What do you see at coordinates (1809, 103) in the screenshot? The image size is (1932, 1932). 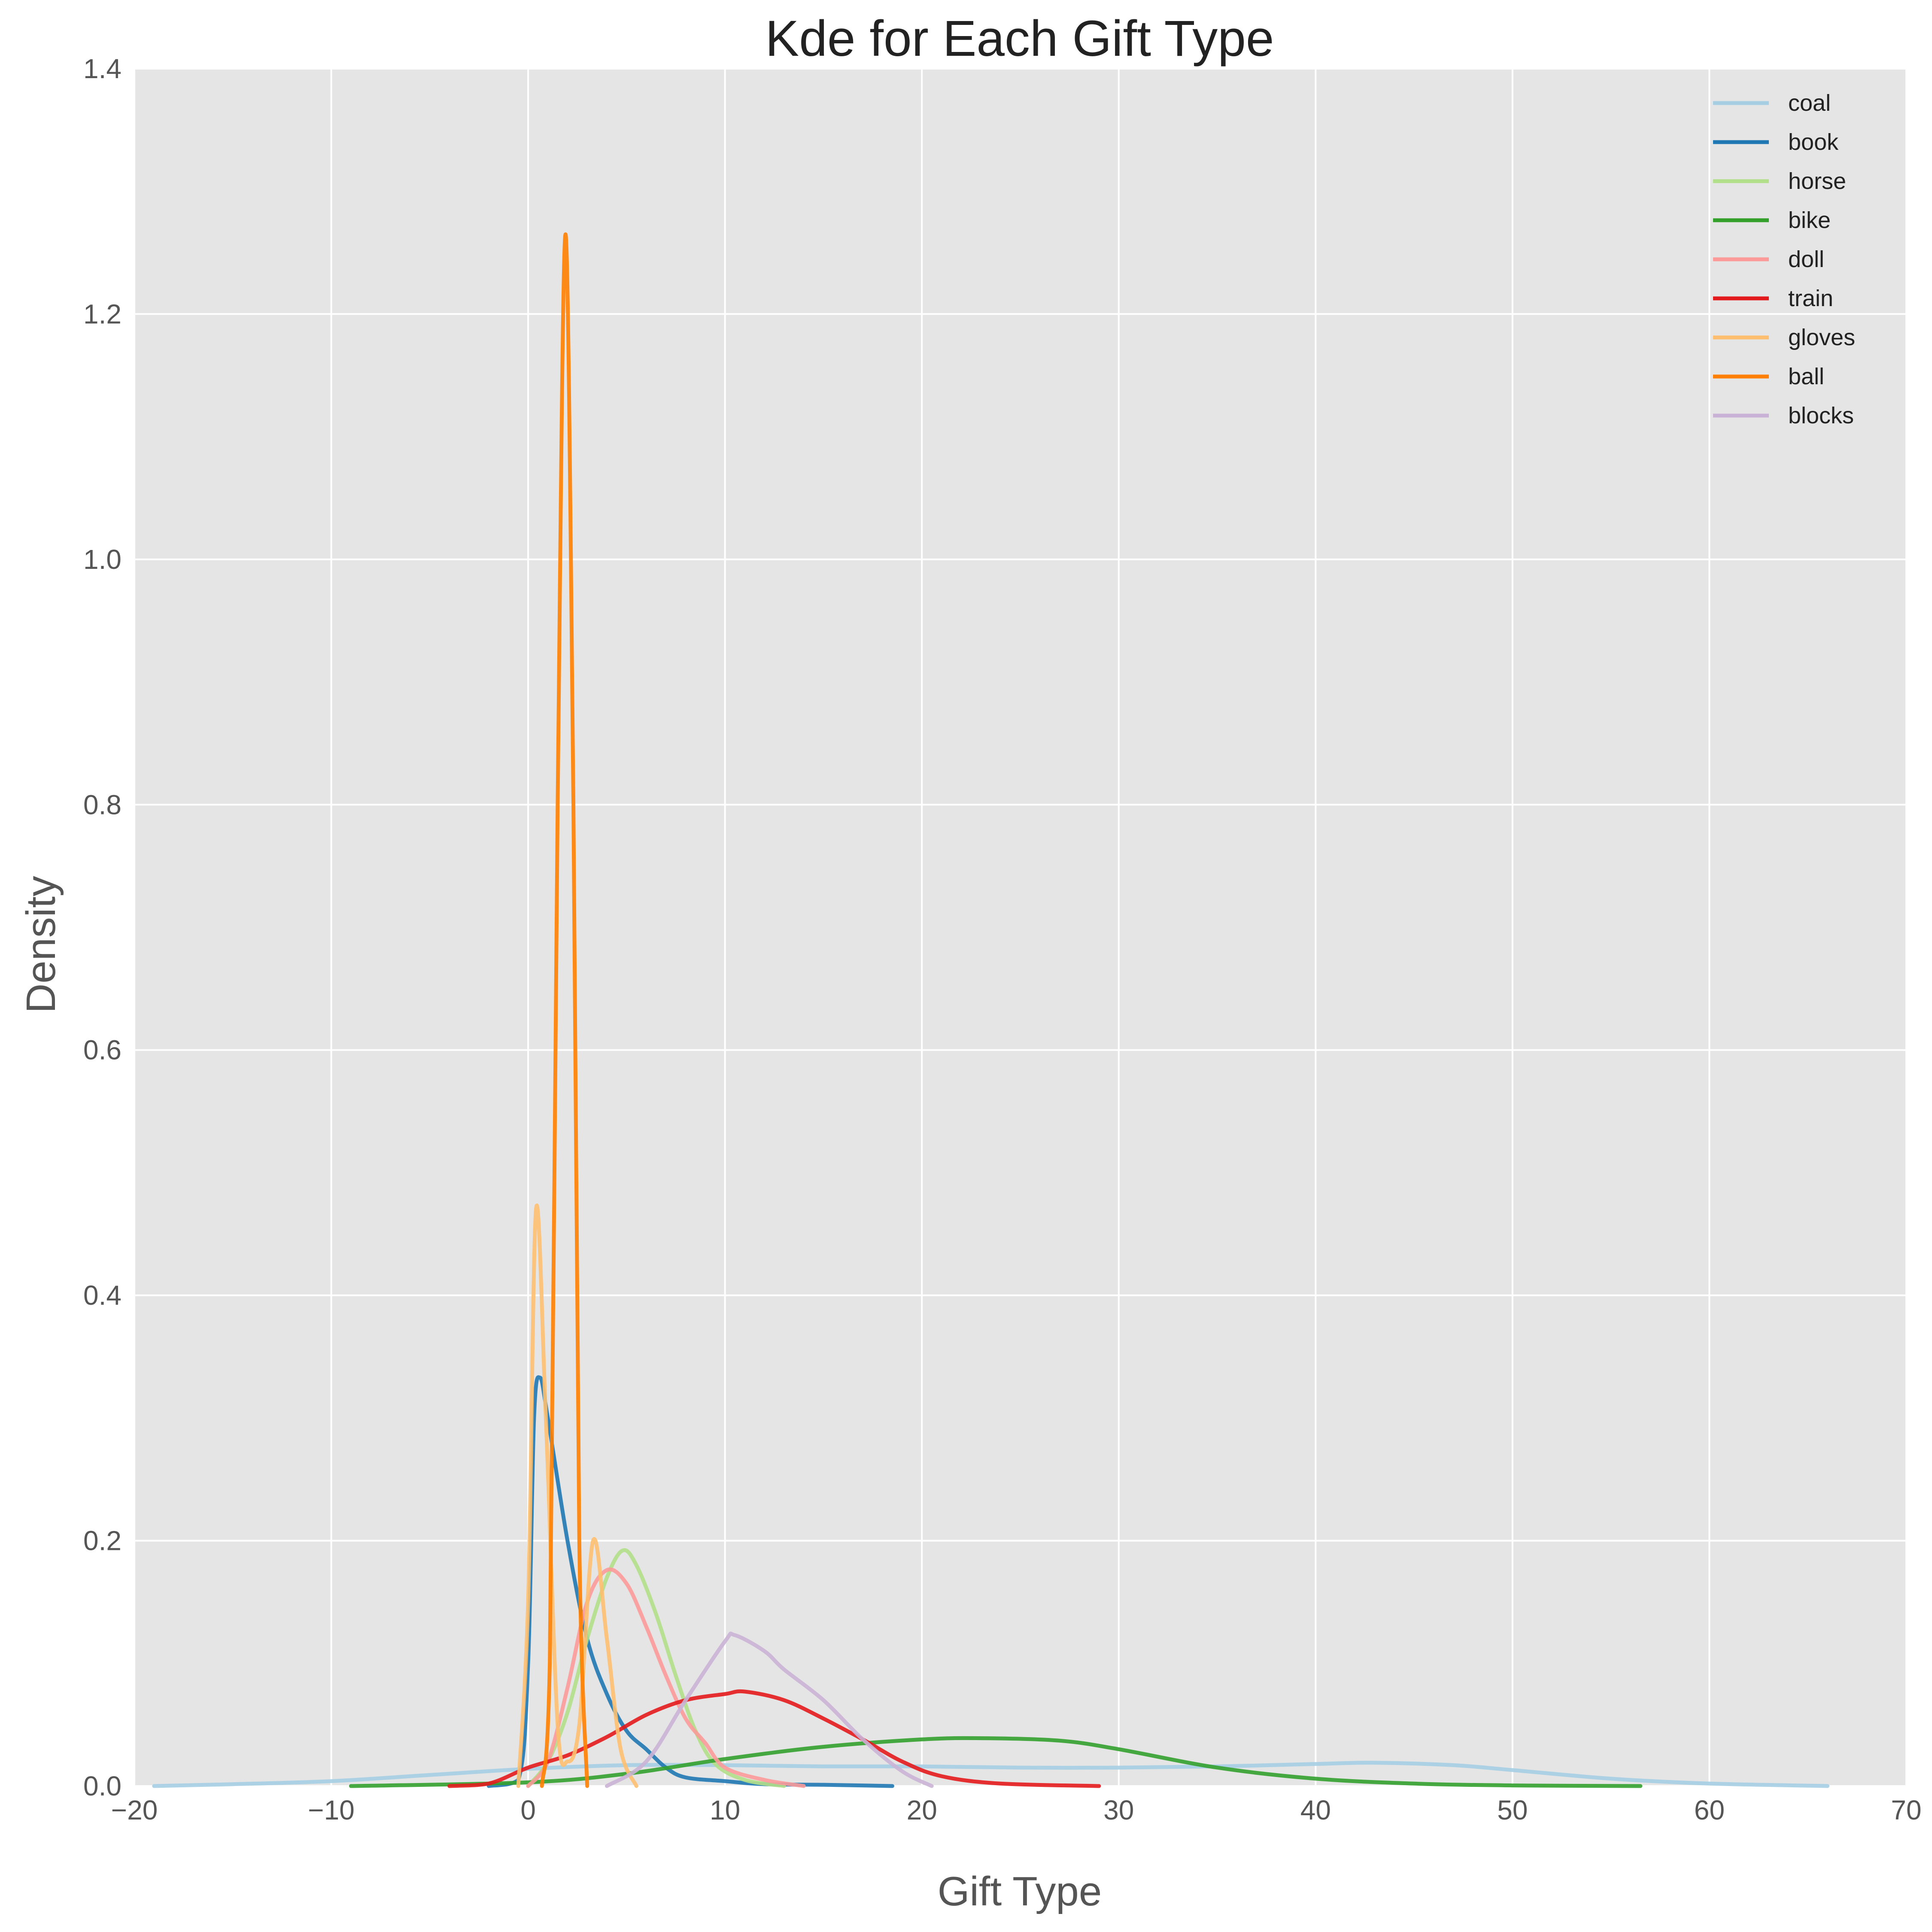 I see `legend-label-coal: coal` at bounding box center [1809, 103].